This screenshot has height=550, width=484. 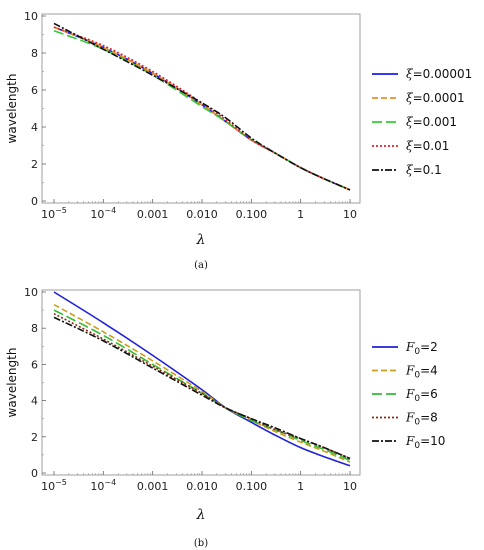 What do you see at coordinates (421, 348) in the screenshot?
I see `legend-label-b-0: F0=2` at bounding box center [421, 348].